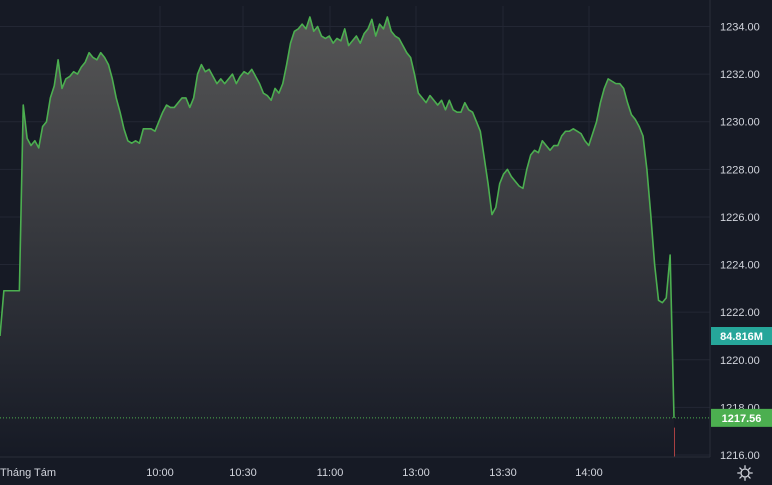 The image size is (772, 485). I want to click on y-tick-label: 1224.00, so click(740, 266).